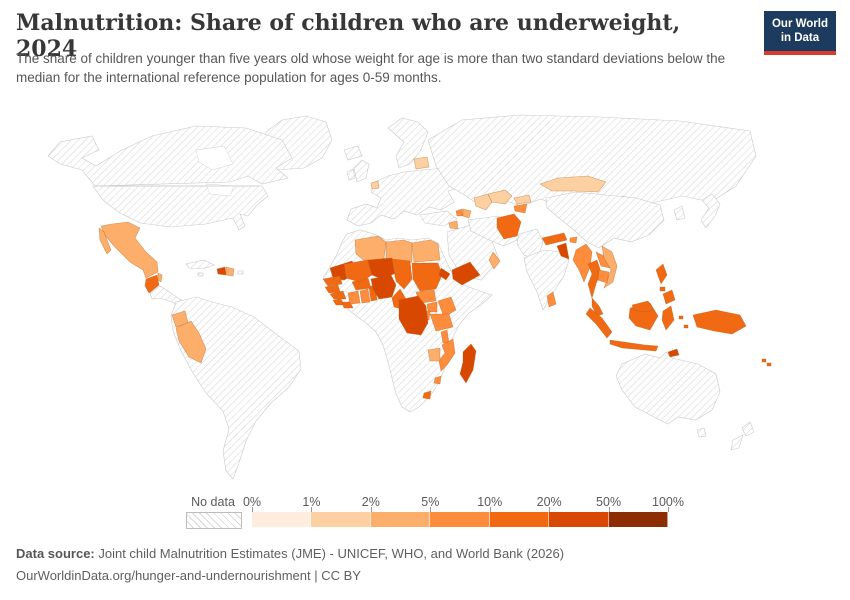 The width and height of the screenshot is (850, 600). I want to click on region-new-zealand-south-no-data, so click(737, 442).